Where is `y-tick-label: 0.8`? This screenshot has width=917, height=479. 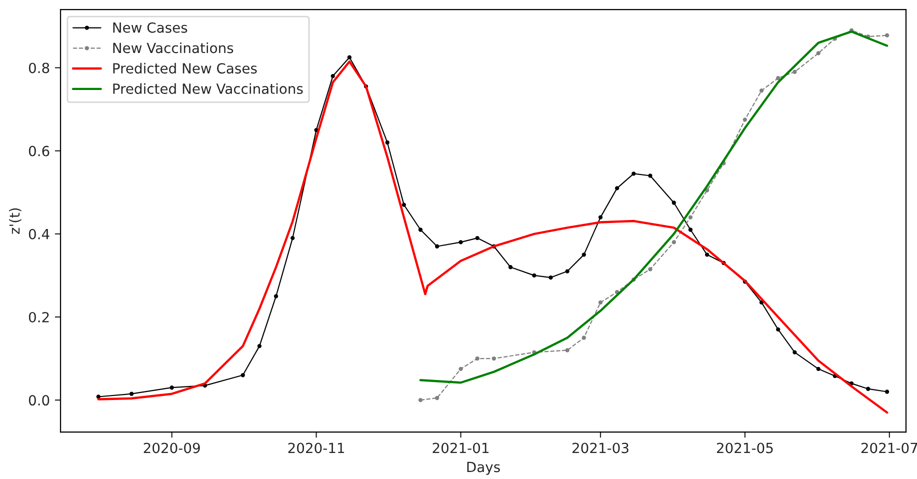
y-tick-label: 0.8 is located at coordinates (39, 68).